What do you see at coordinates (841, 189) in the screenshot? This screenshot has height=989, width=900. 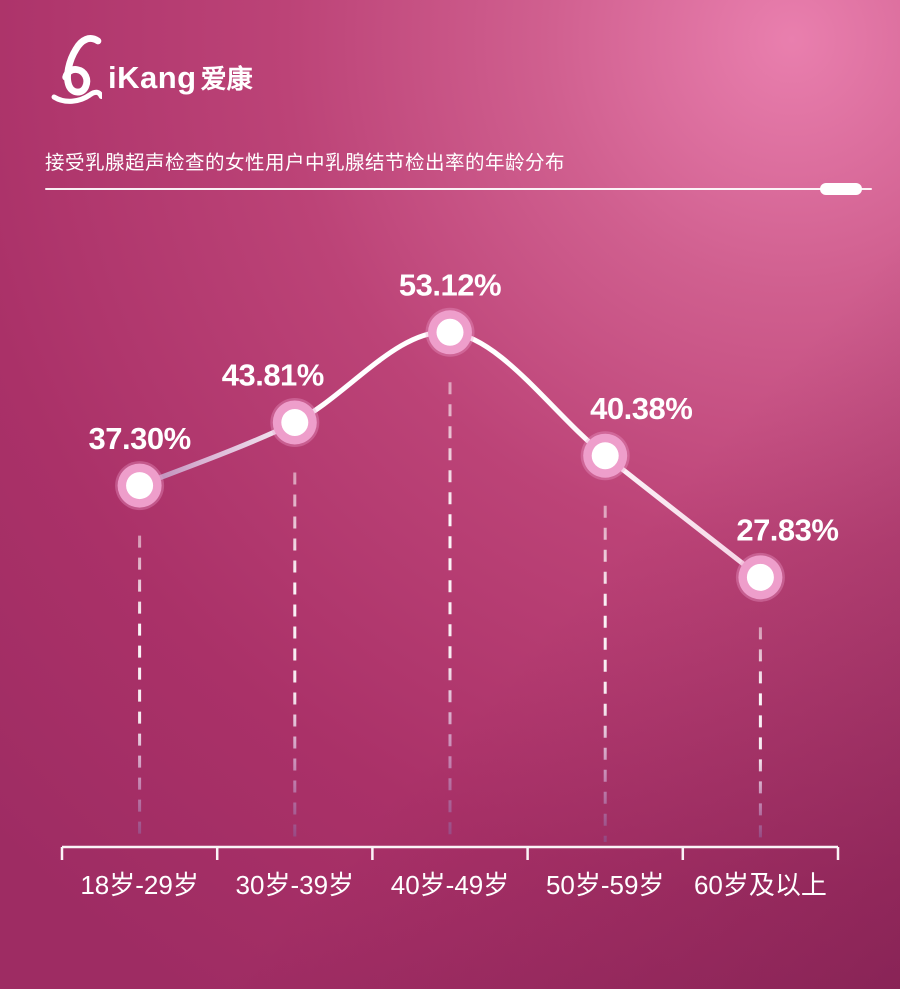 I see `underline-accent-bar` at bounding box center [841, 189].